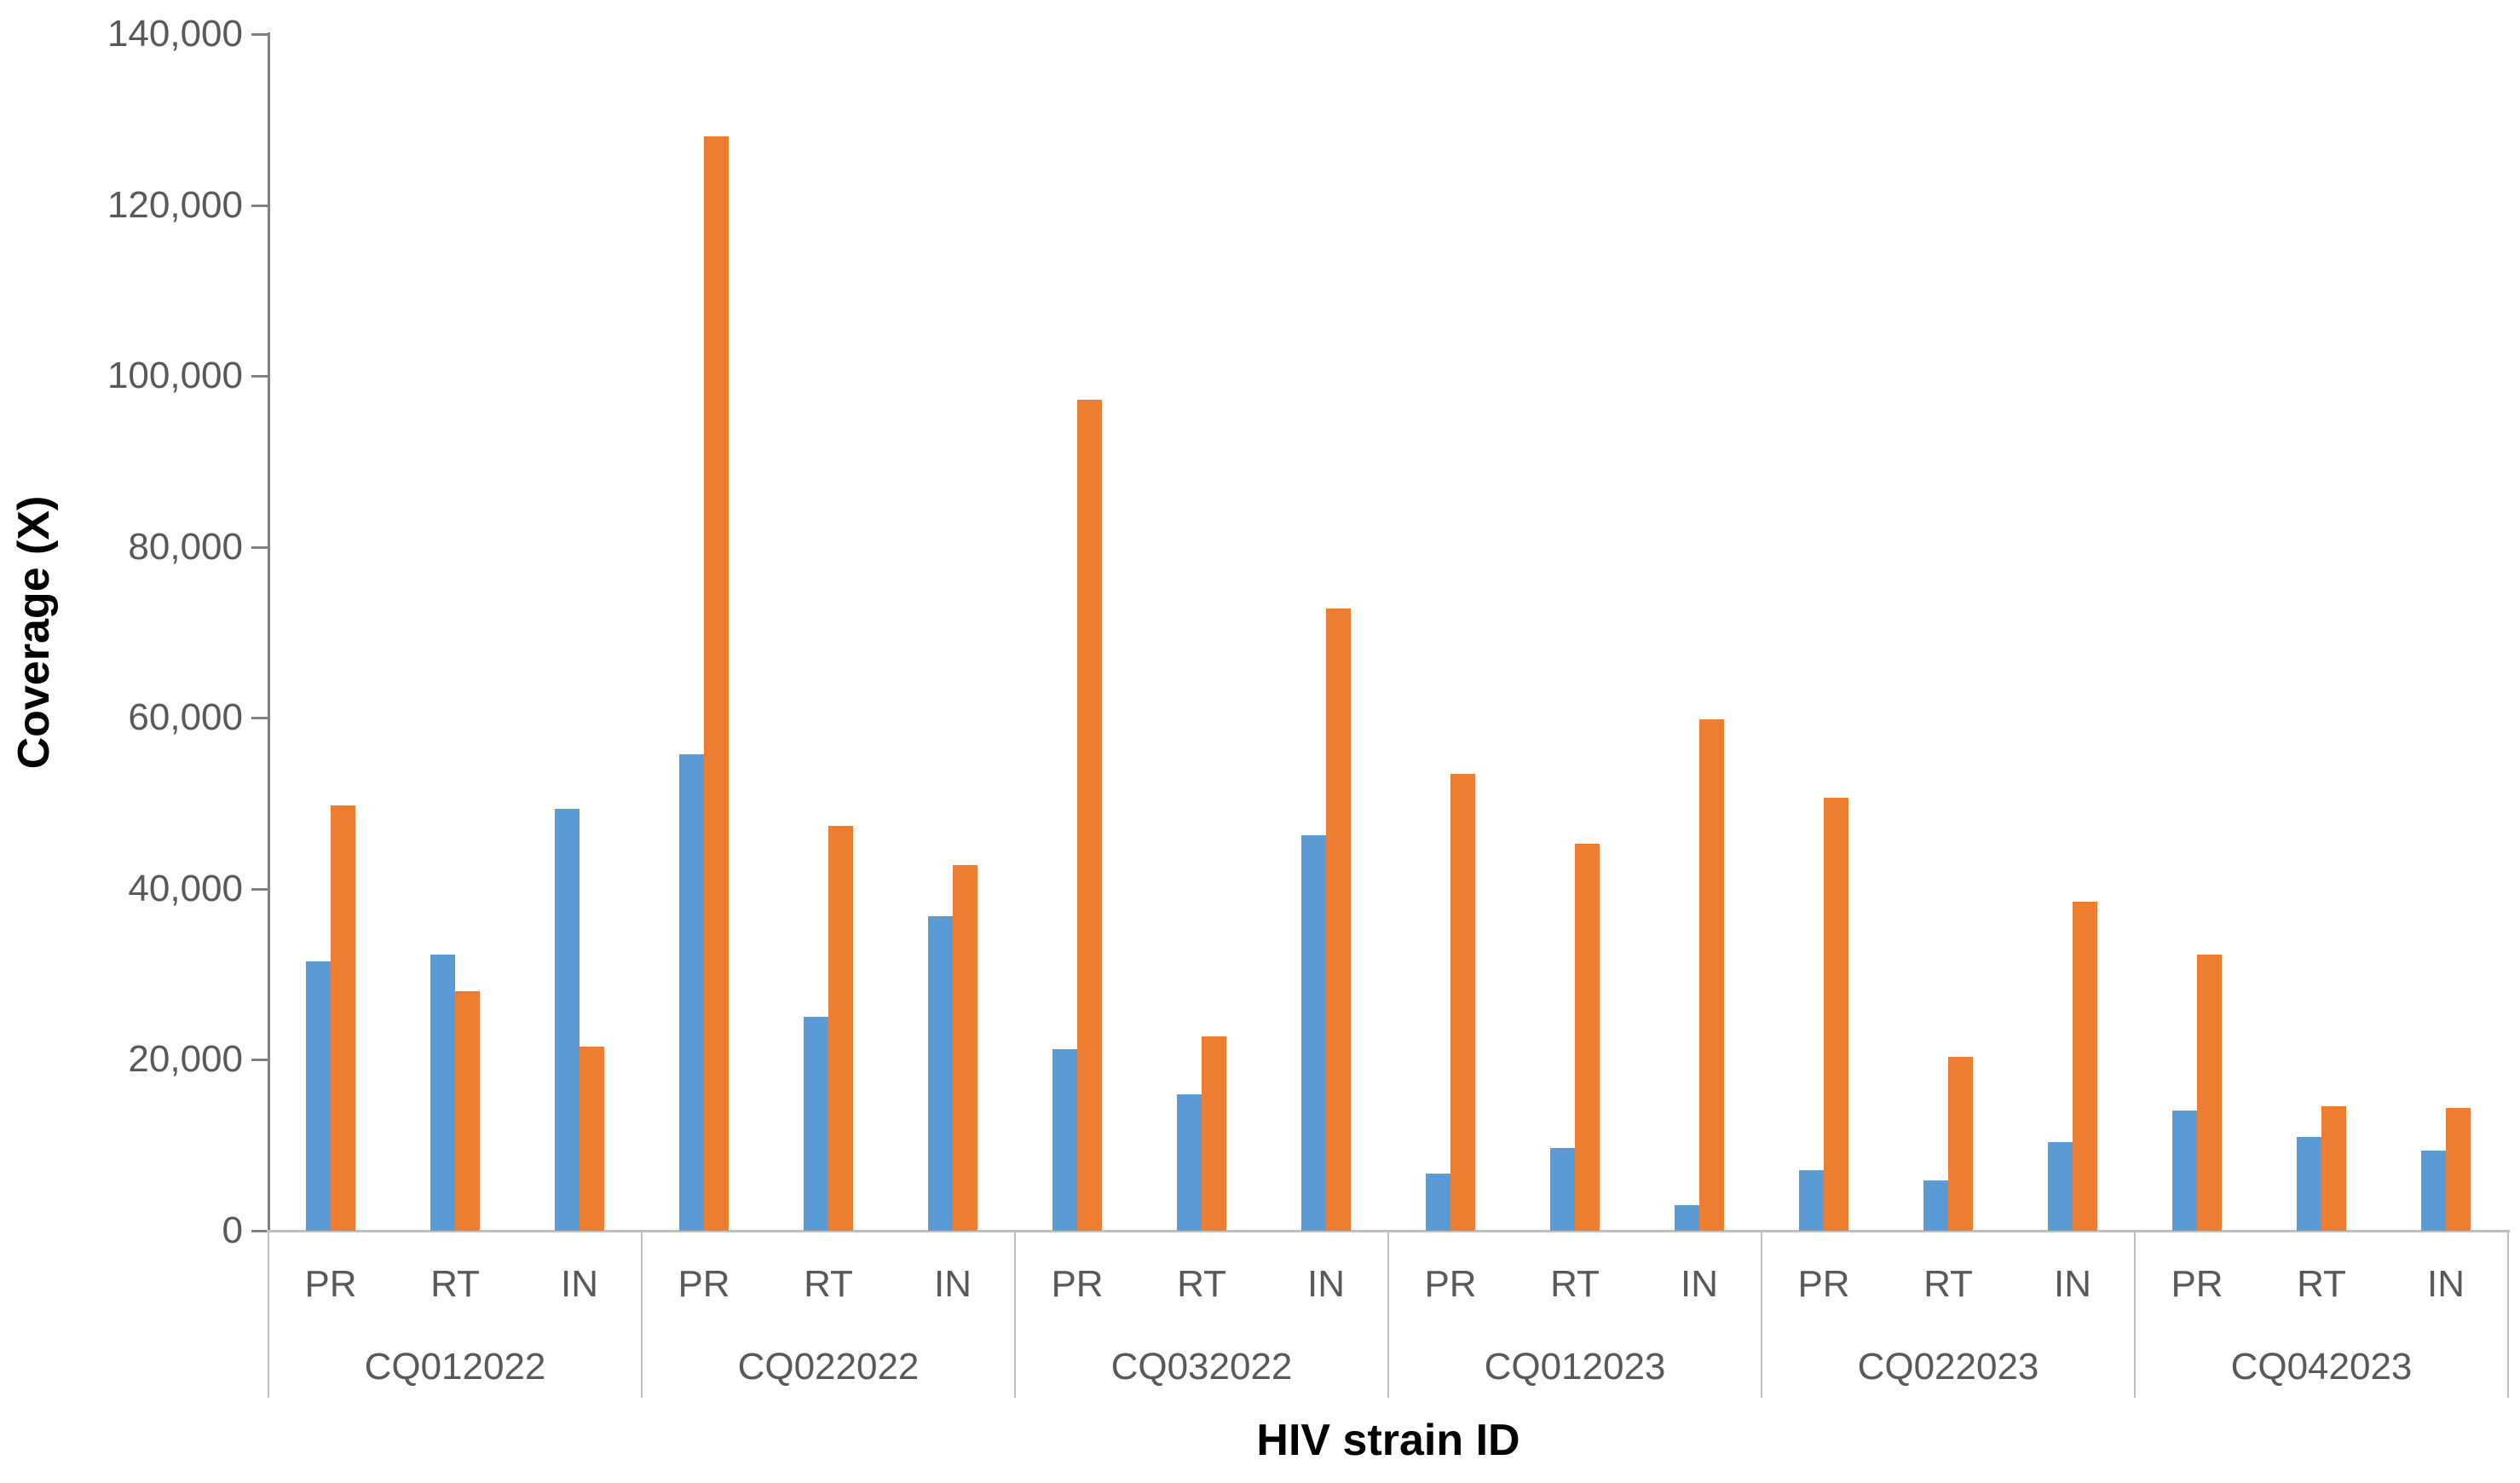 This screenshot has height=1483, width=2520. I want to click on y-tick-label: 80,000, so click(185, 546).